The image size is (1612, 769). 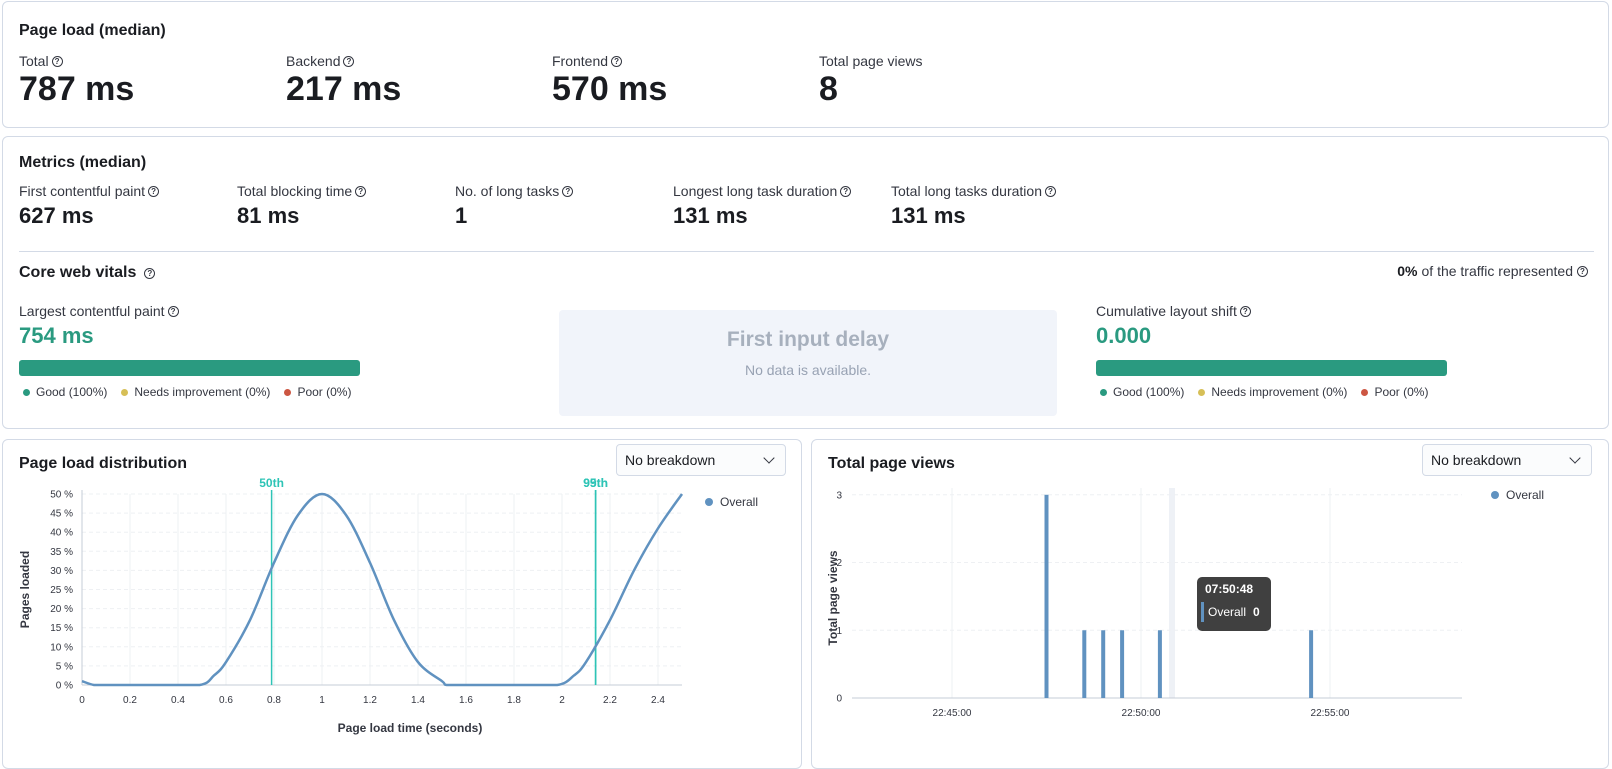 I want to click on tooltip-row: Overall 0, so click(x=1234, y=612).